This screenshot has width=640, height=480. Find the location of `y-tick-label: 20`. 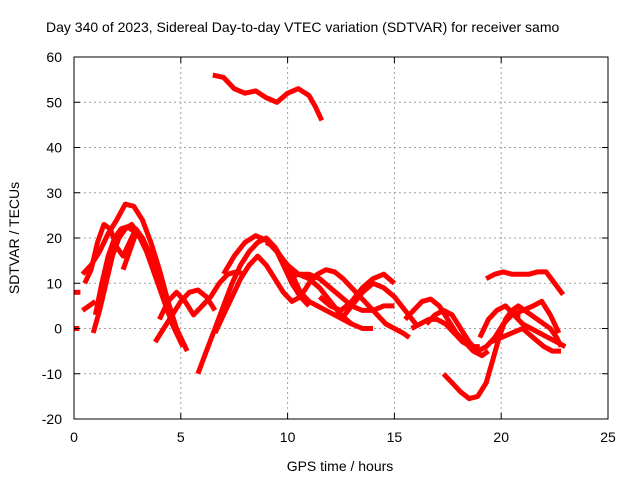

y-tick-label: 20 is located at coordinates (54, 238).